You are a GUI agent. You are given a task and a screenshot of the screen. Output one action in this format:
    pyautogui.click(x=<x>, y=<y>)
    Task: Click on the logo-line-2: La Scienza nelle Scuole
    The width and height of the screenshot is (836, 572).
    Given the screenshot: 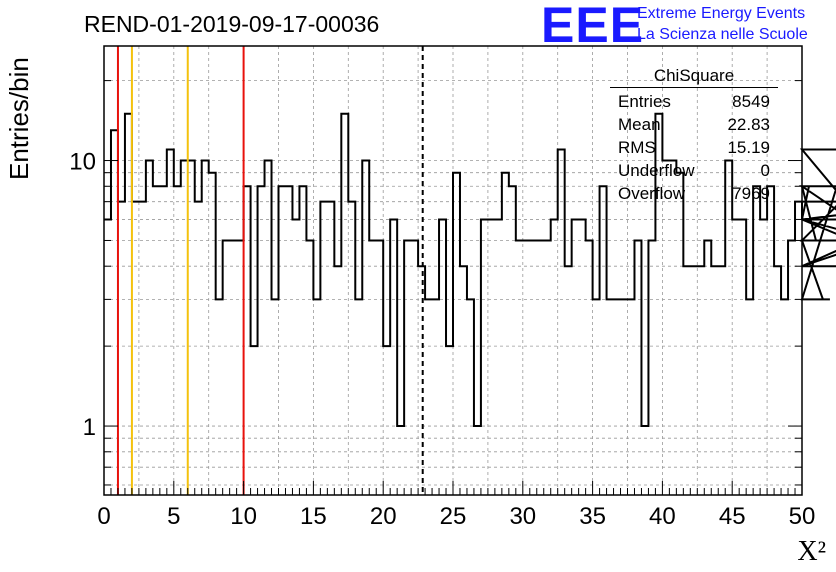 What is the action you would take?
    pyautogui.click(x=722, y=34)
    